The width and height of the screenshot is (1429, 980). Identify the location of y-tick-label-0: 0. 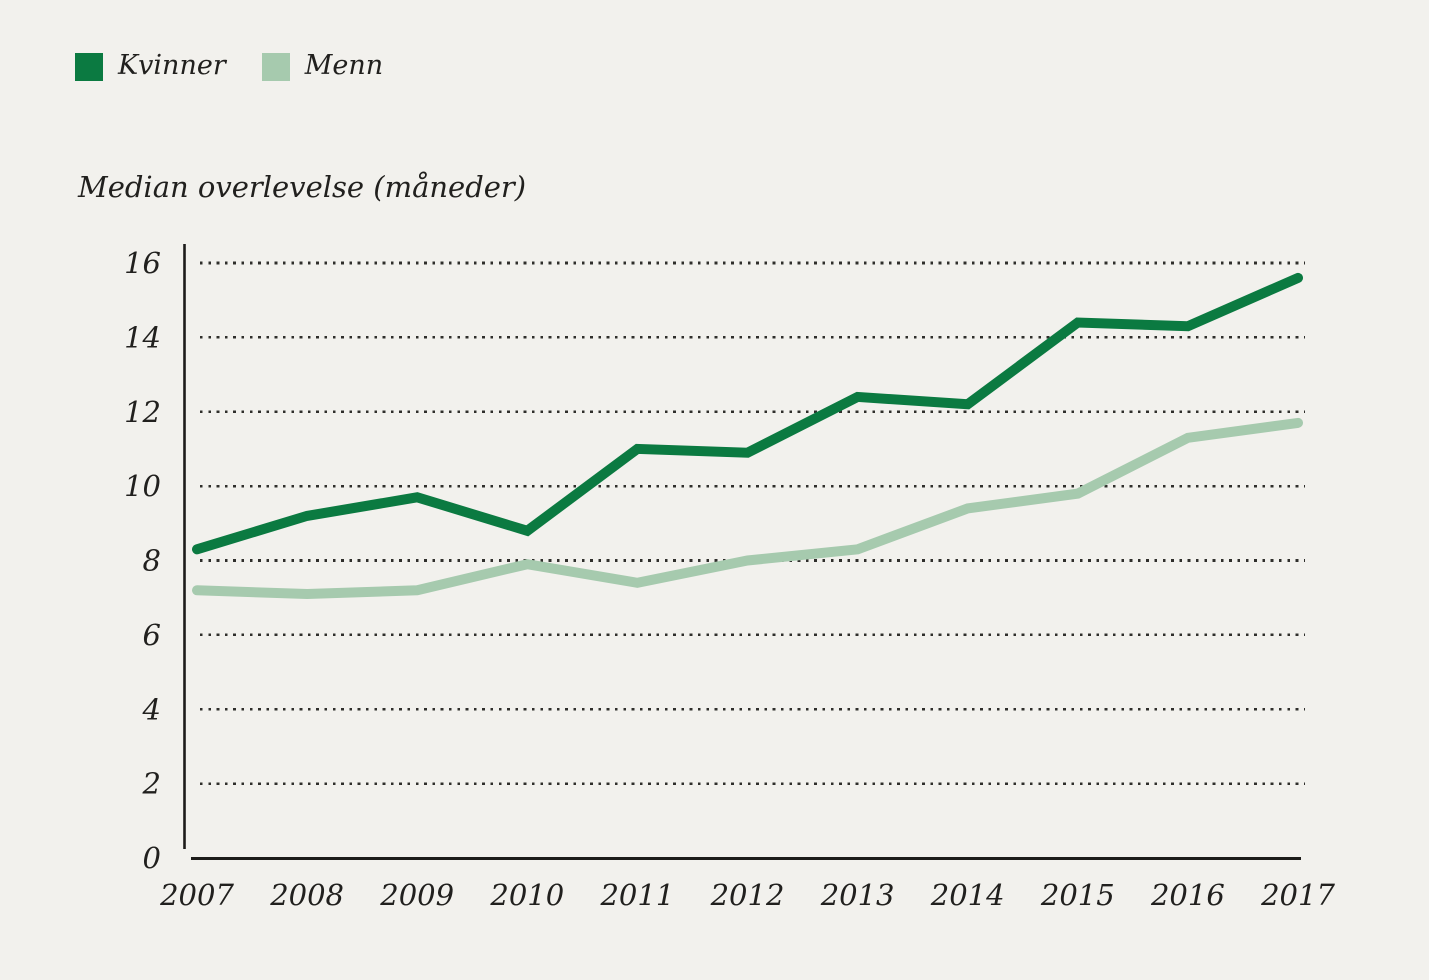
(152, 858).